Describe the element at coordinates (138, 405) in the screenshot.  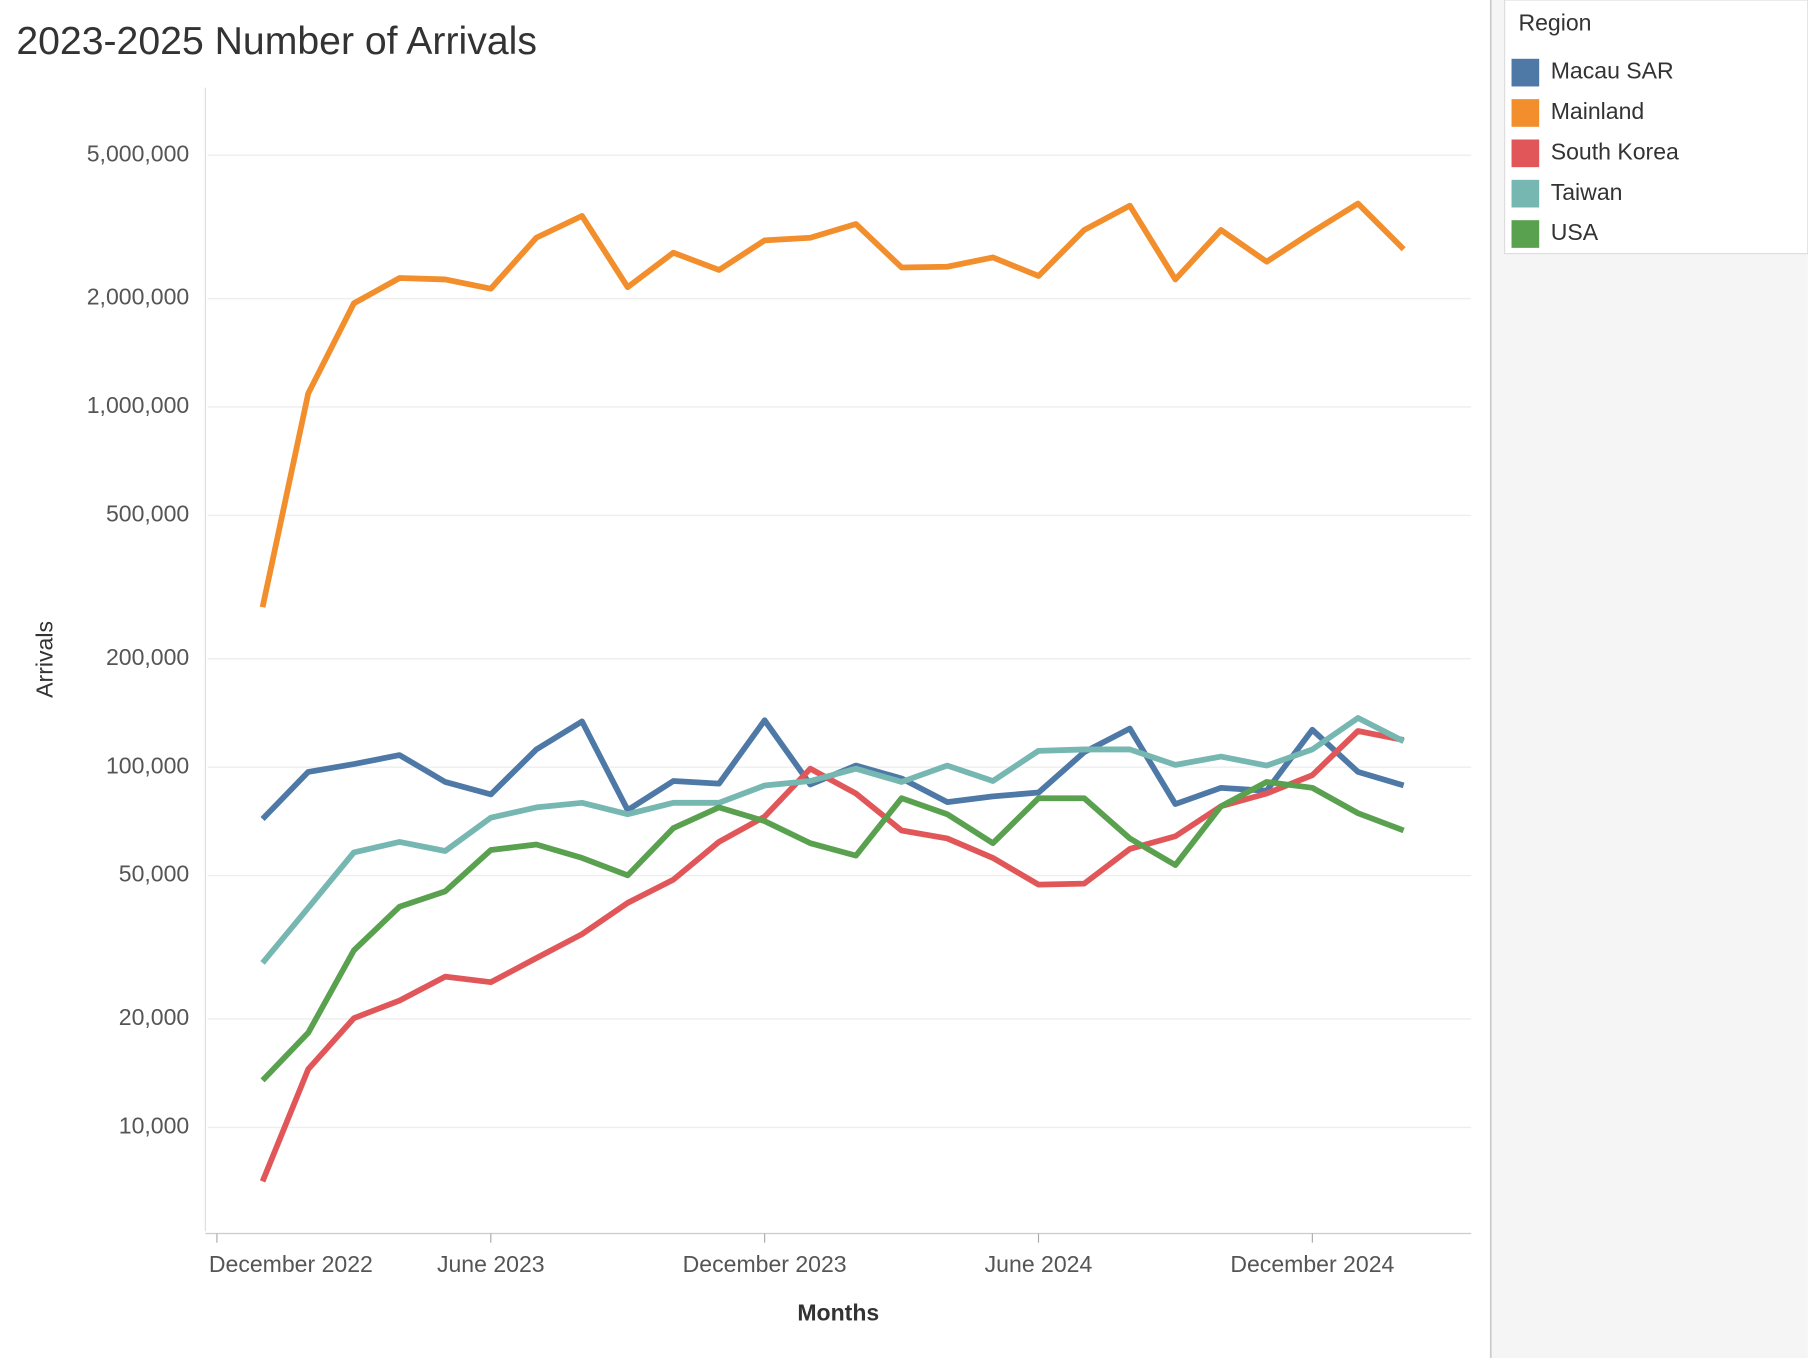
I see `y-tick-label: 1,000,000` at that location.